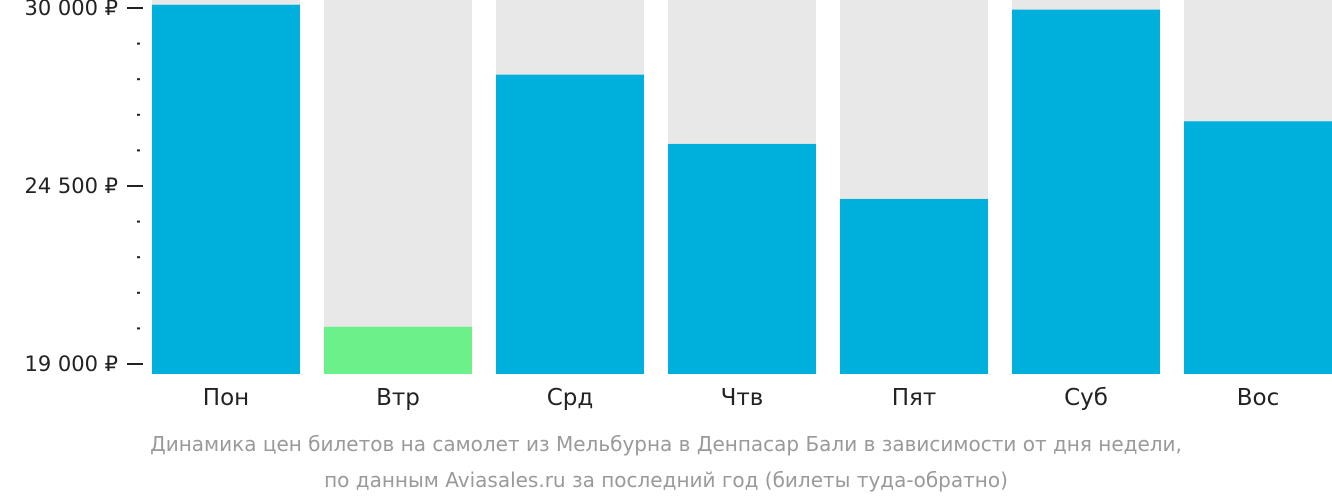 Image resolution: width=1332 pixels, height=502 pixels. I want to click on y-tick-label-1: 30 000 ₽, so click(71, 10).